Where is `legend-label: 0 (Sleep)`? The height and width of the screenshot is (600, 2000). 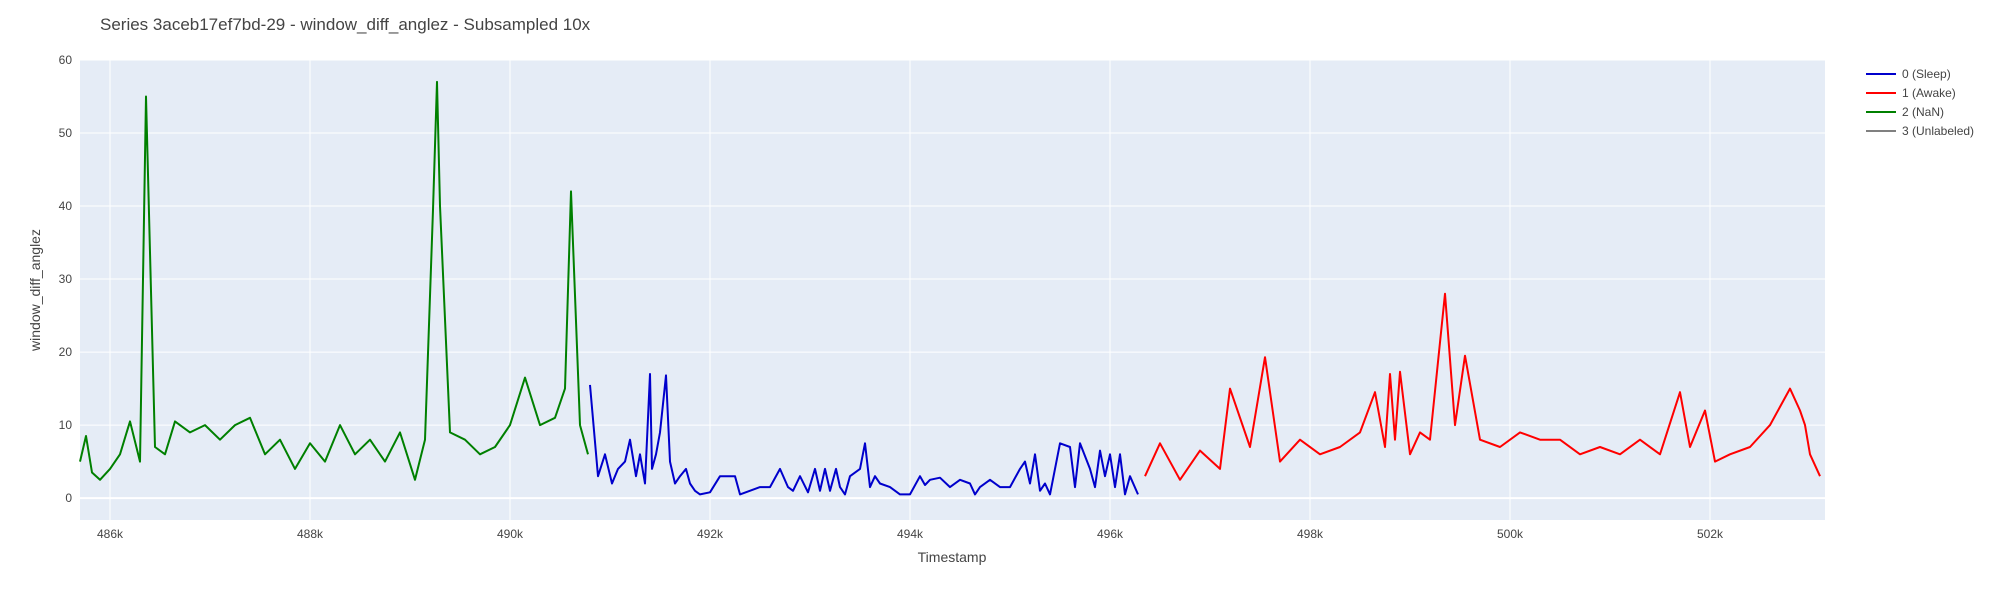
legend-label: 0 (Sleep) is located at coordinates (1926, 74).